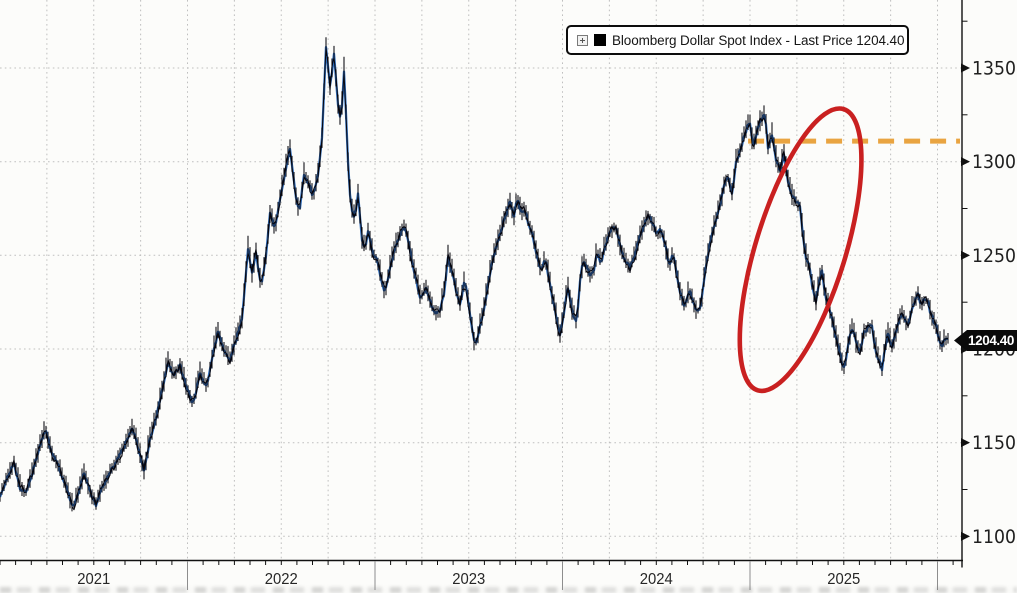 The height and width of the screenshot is (593, 1017). Describe the element at coordinates (994, 162) in the screenshot. I see `y-axis-tick-label: 1300` at that location.